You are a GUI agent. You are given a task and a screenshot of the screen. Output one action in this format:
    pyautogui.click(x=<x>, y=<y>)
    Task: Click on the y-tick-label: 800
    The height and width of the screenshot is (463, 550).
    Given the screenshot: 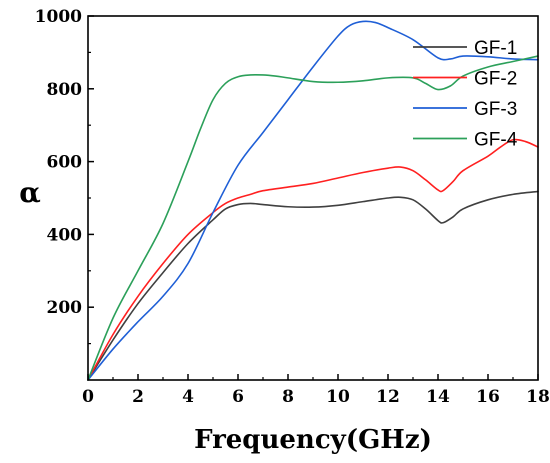 What is the action you would take?
    pyautogui.click(x=65, y=90)
    